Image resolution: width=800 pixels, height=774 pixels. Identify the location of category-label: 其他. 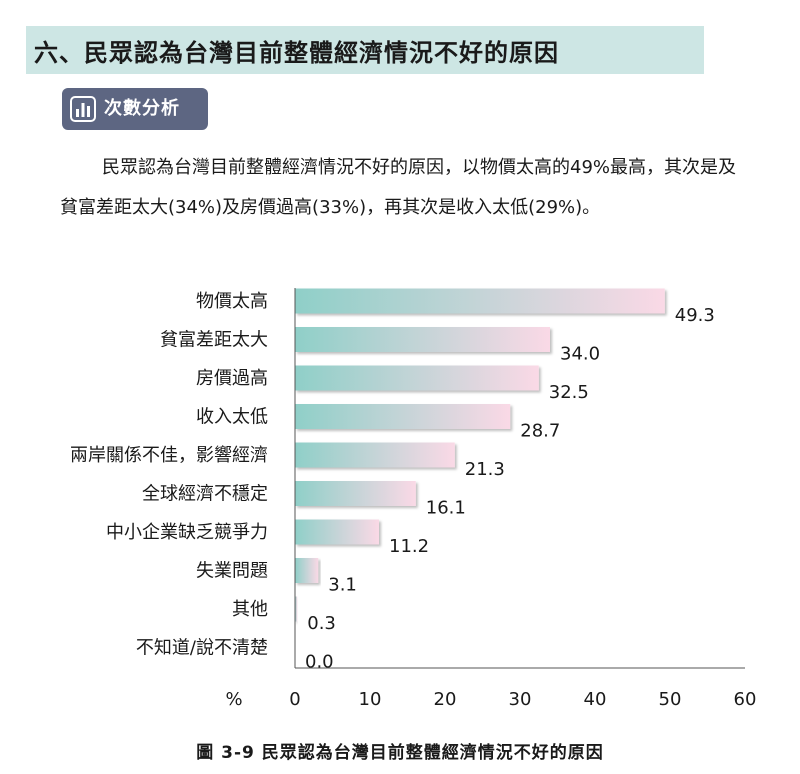
(250, 609).